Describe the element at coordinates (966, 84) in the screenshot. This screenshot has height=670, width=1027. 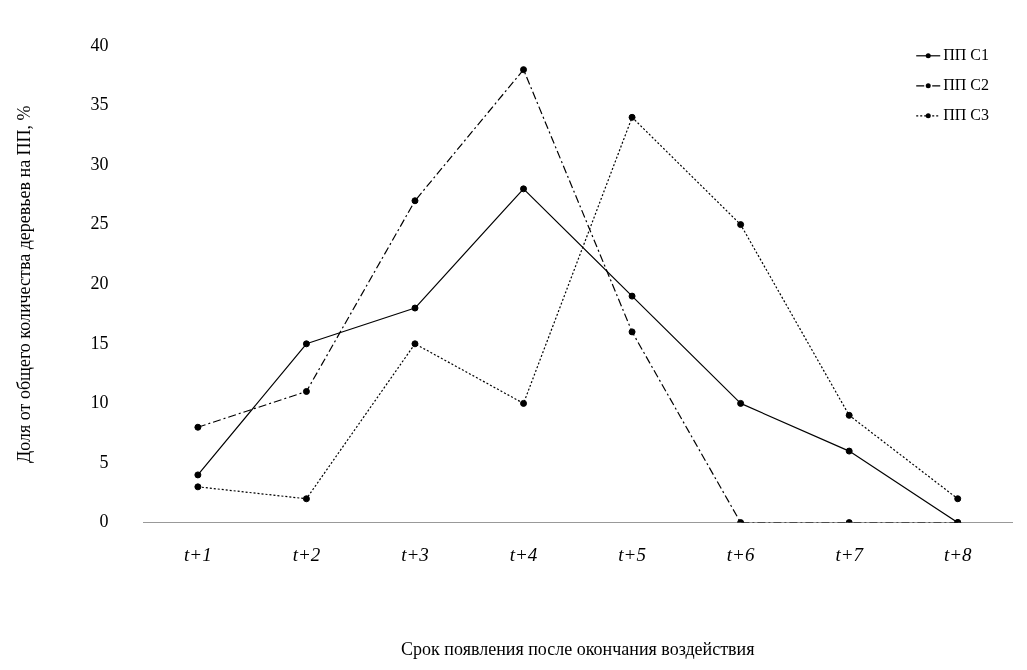
I see `legend-label: ПП С2` at that location.